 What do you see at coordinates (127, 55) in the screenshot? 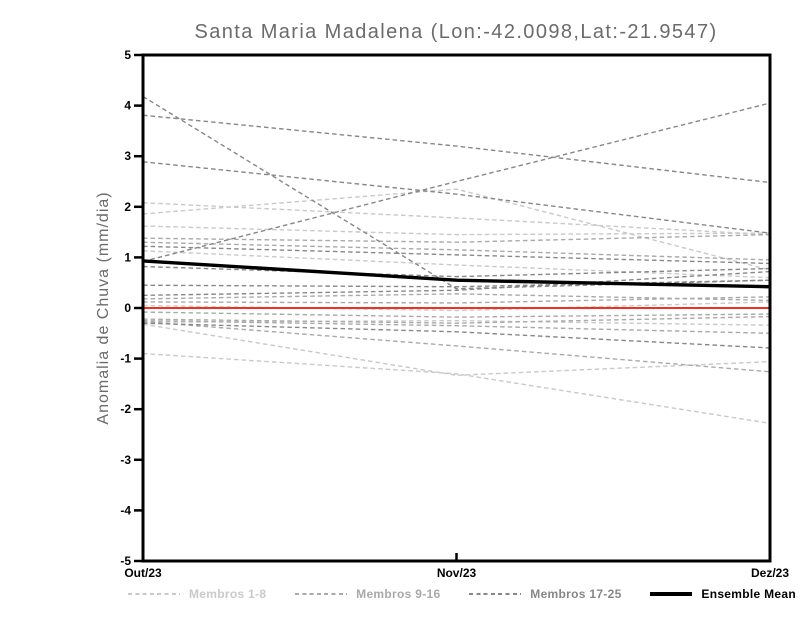
I see `y-tick-label: 5` at bounding box center [127, 55].